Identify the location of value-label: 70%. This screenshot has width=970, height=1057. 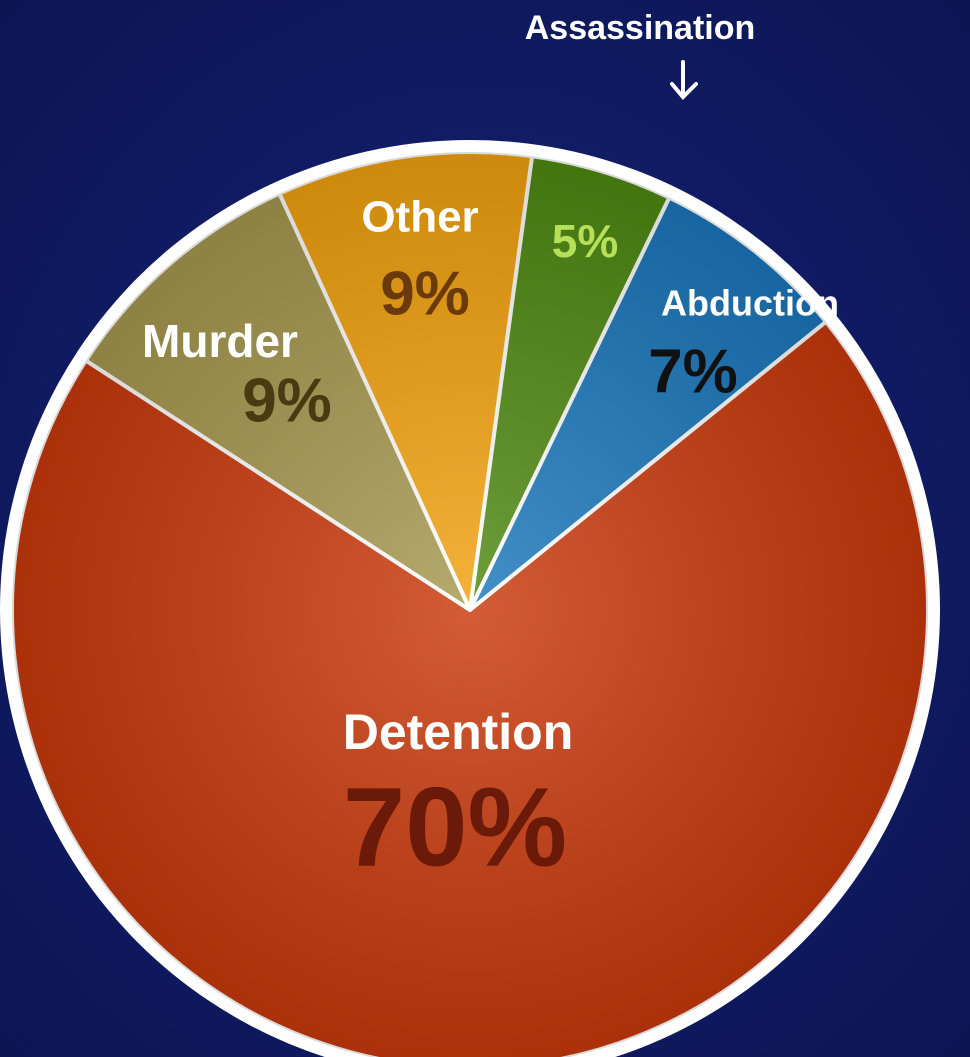
(455, 827).